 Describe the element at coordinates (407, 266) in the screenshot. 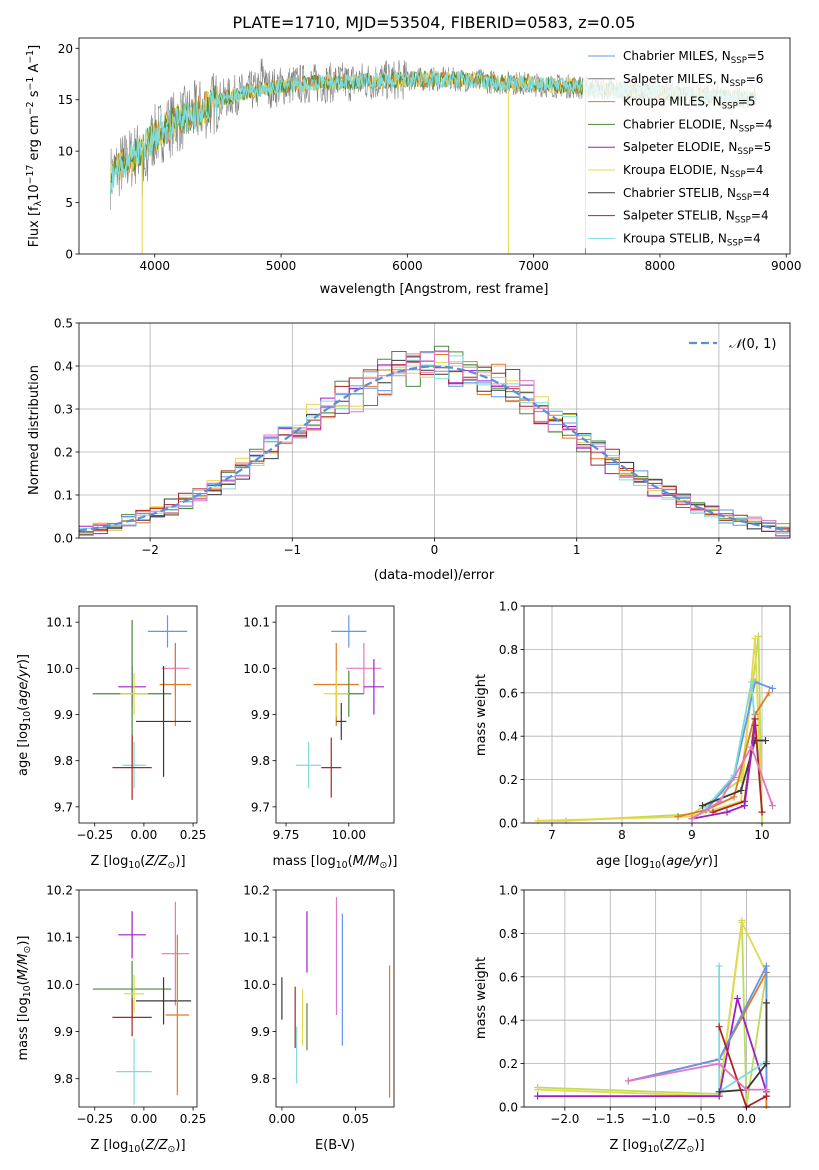

I see `x-tick-label: 6000` at that location.